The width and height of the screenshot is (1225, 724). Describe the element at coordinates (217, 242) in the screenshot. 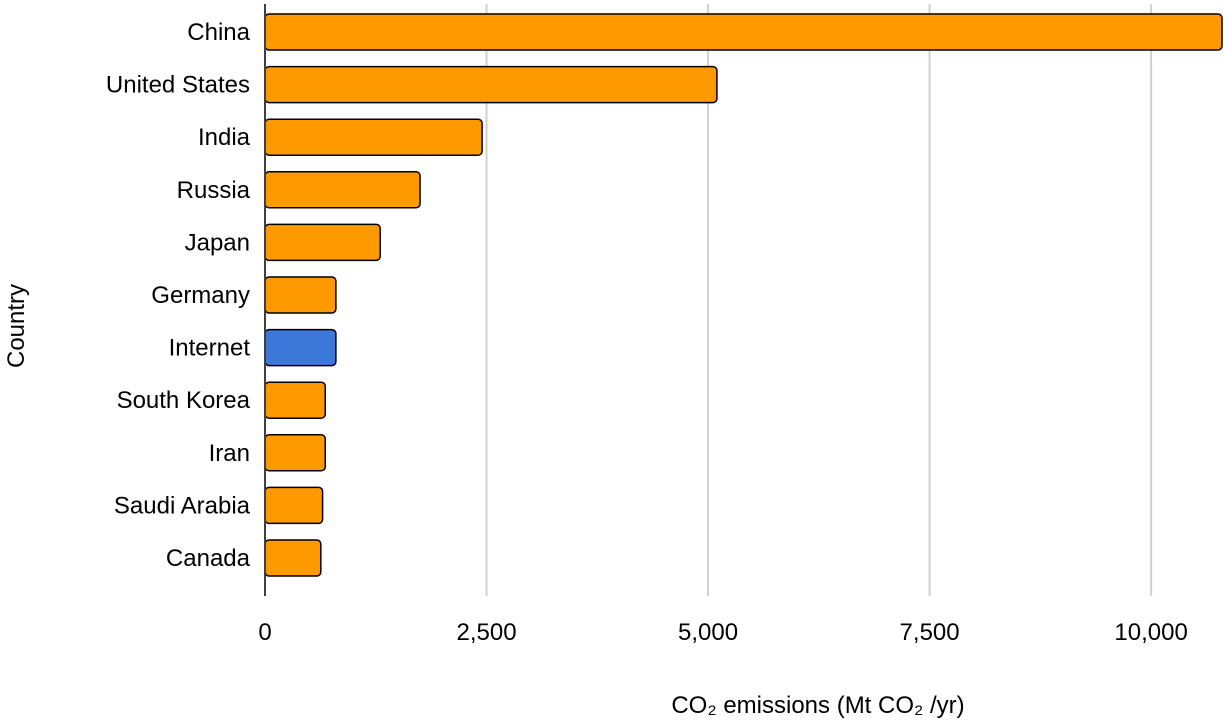

I see `category-label-japan: Japan` at that location.